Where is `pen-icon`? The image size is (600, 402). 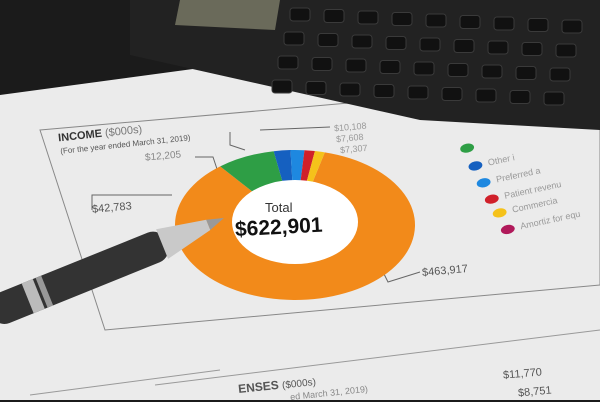
pen-icon is located at coordinates (112, 271).